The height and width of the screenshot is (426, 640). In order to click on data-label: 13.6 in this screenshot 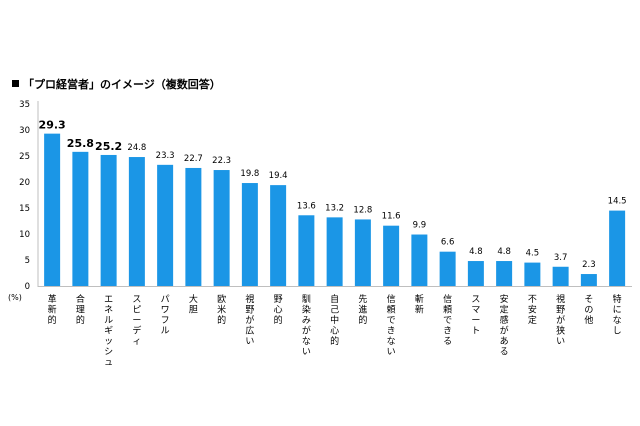, I will do `click(306, 206)`.